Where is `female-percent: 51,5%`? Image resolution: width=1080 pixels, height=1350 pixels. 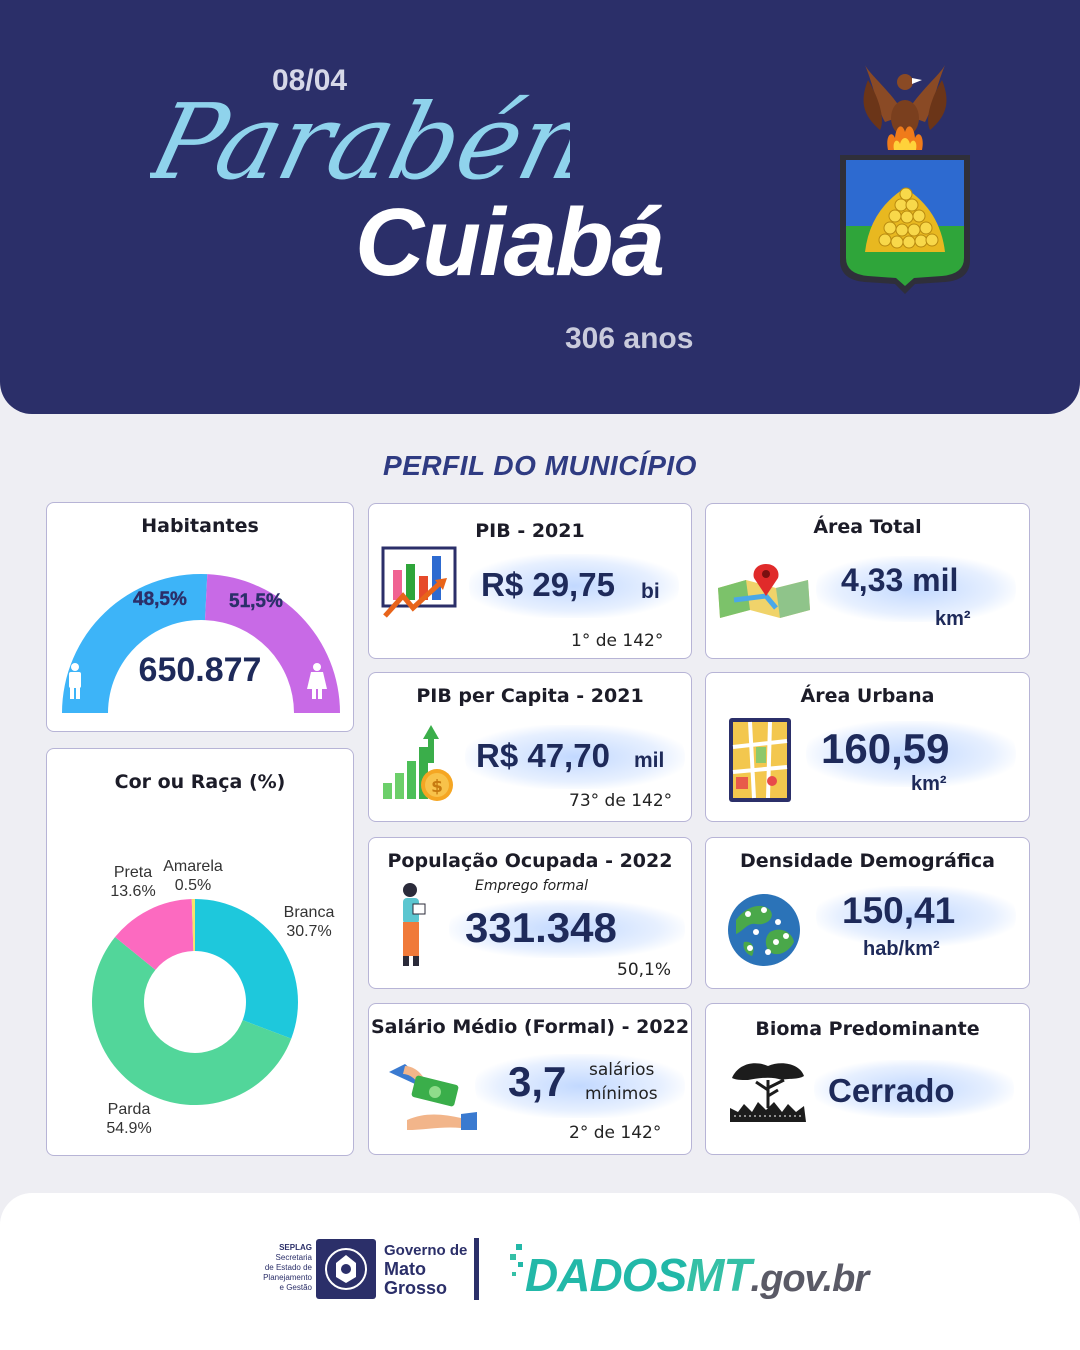 female-percent: 51,5% is located at coordinates (256, 601).